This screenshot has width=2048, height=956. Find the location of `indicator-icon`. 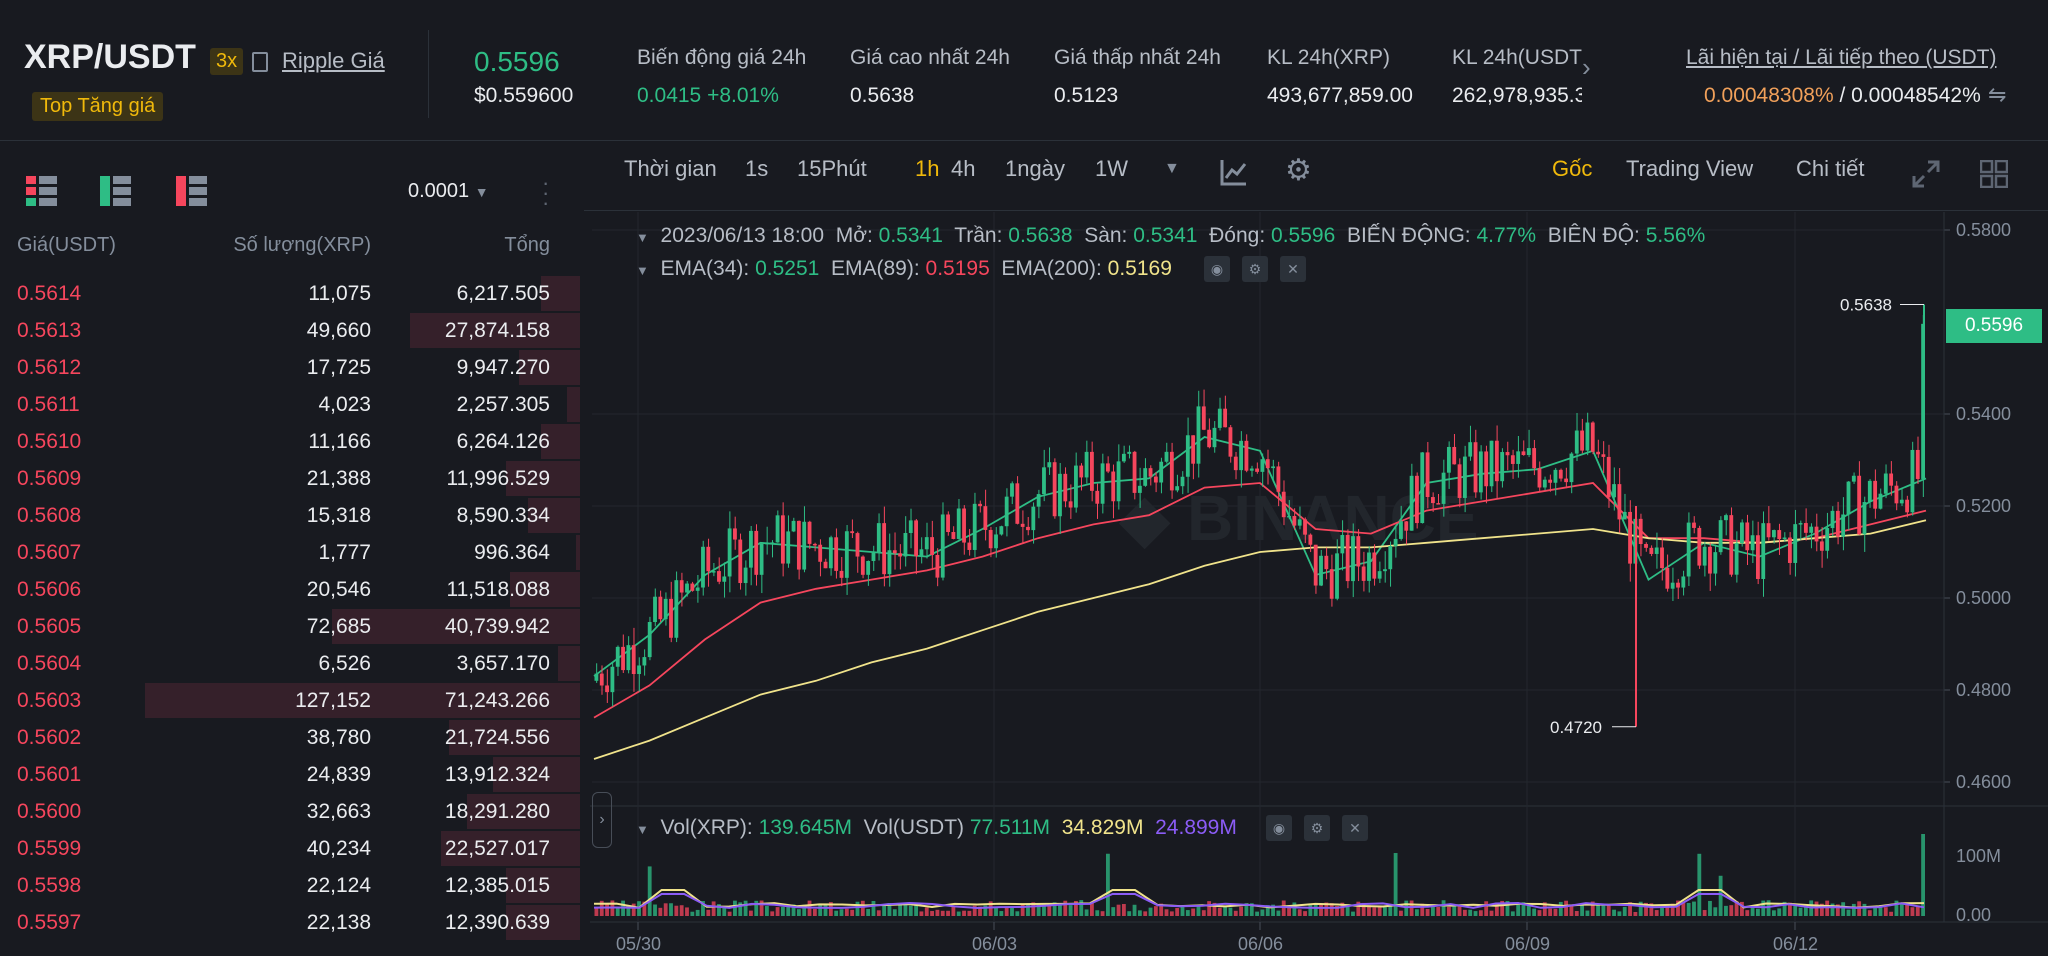

indicator-icon is located at coordinates (1234, 174).